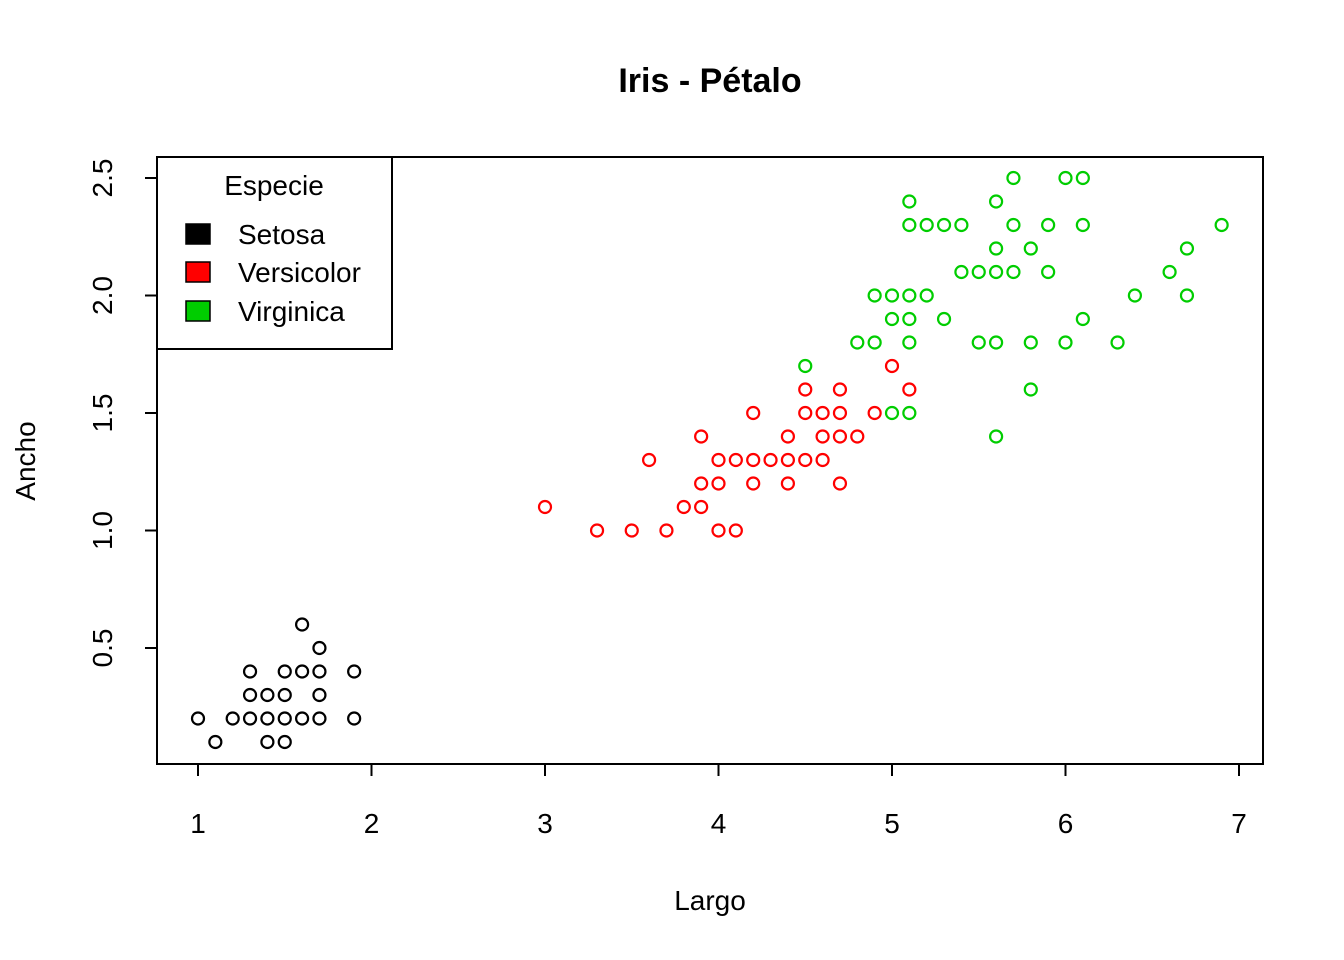 The height and width of the screenshot is (960, 1344). What do you see at coordinates (122, 413) in the screenshot?
I see `y-axis: 0.5 1.0 1.5 2.0 2.5` at bounding box center [122, 413].